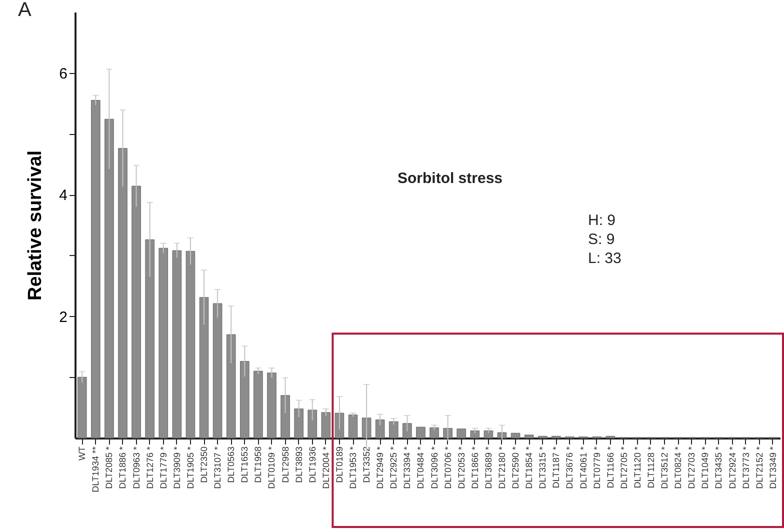 This screenshot has height=529, width=784. Describe the element at coordinates (95, 469) in the screenshot. I see `x-tick-label: DLT1934 **` at that location.